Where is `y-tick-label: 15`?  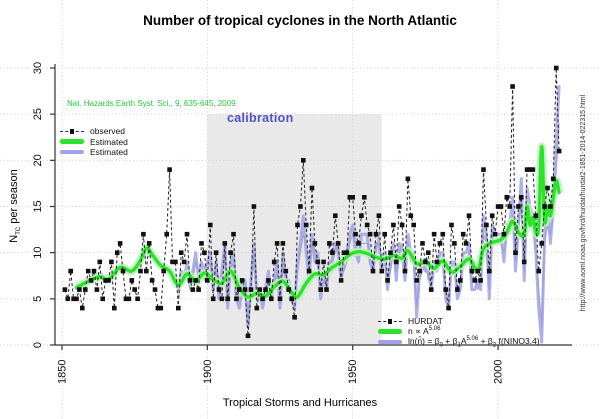
y-tick-label: 15 is located at coordinates (38, 206).